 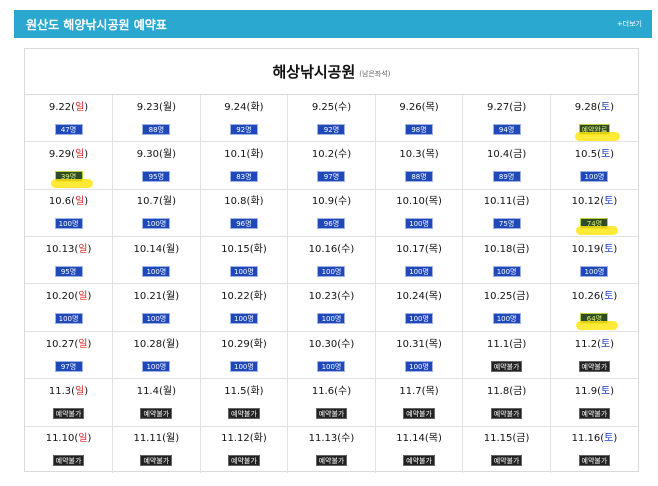 I want to click on day-date: 10.25(금), so click(x=506, y=296).